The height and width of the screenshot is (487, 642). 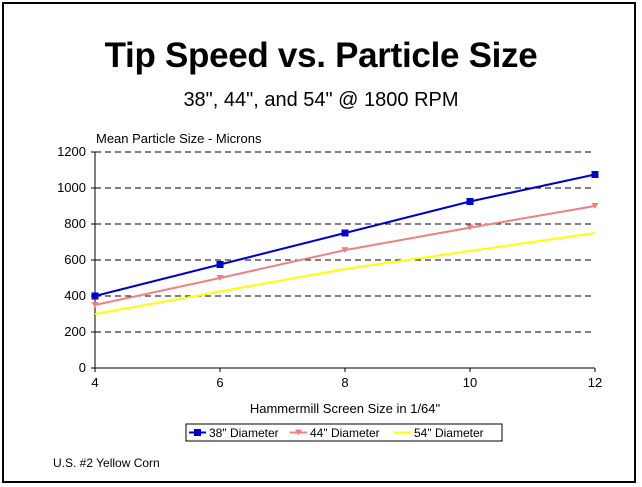 What do you see at coordinates (75, 223) in the screenshot?
I see `y-tick-label: 800` at bounding box center [75, 223].